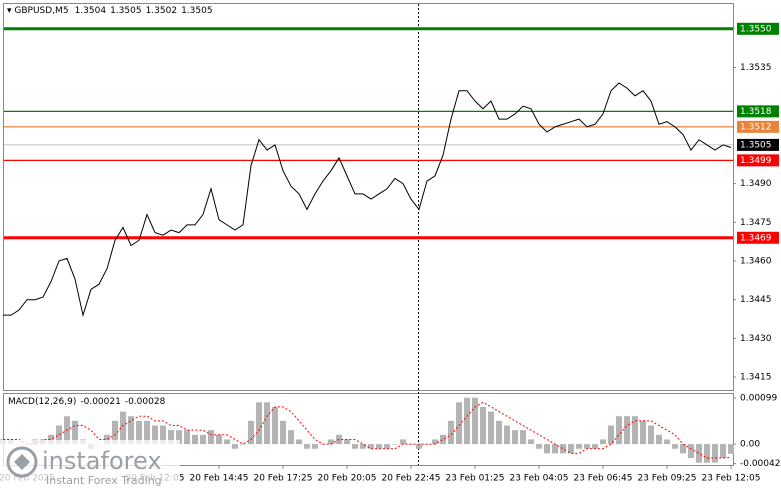  I want to click on watermark: instaforex Instant Forex Trading, so click(90, 464).